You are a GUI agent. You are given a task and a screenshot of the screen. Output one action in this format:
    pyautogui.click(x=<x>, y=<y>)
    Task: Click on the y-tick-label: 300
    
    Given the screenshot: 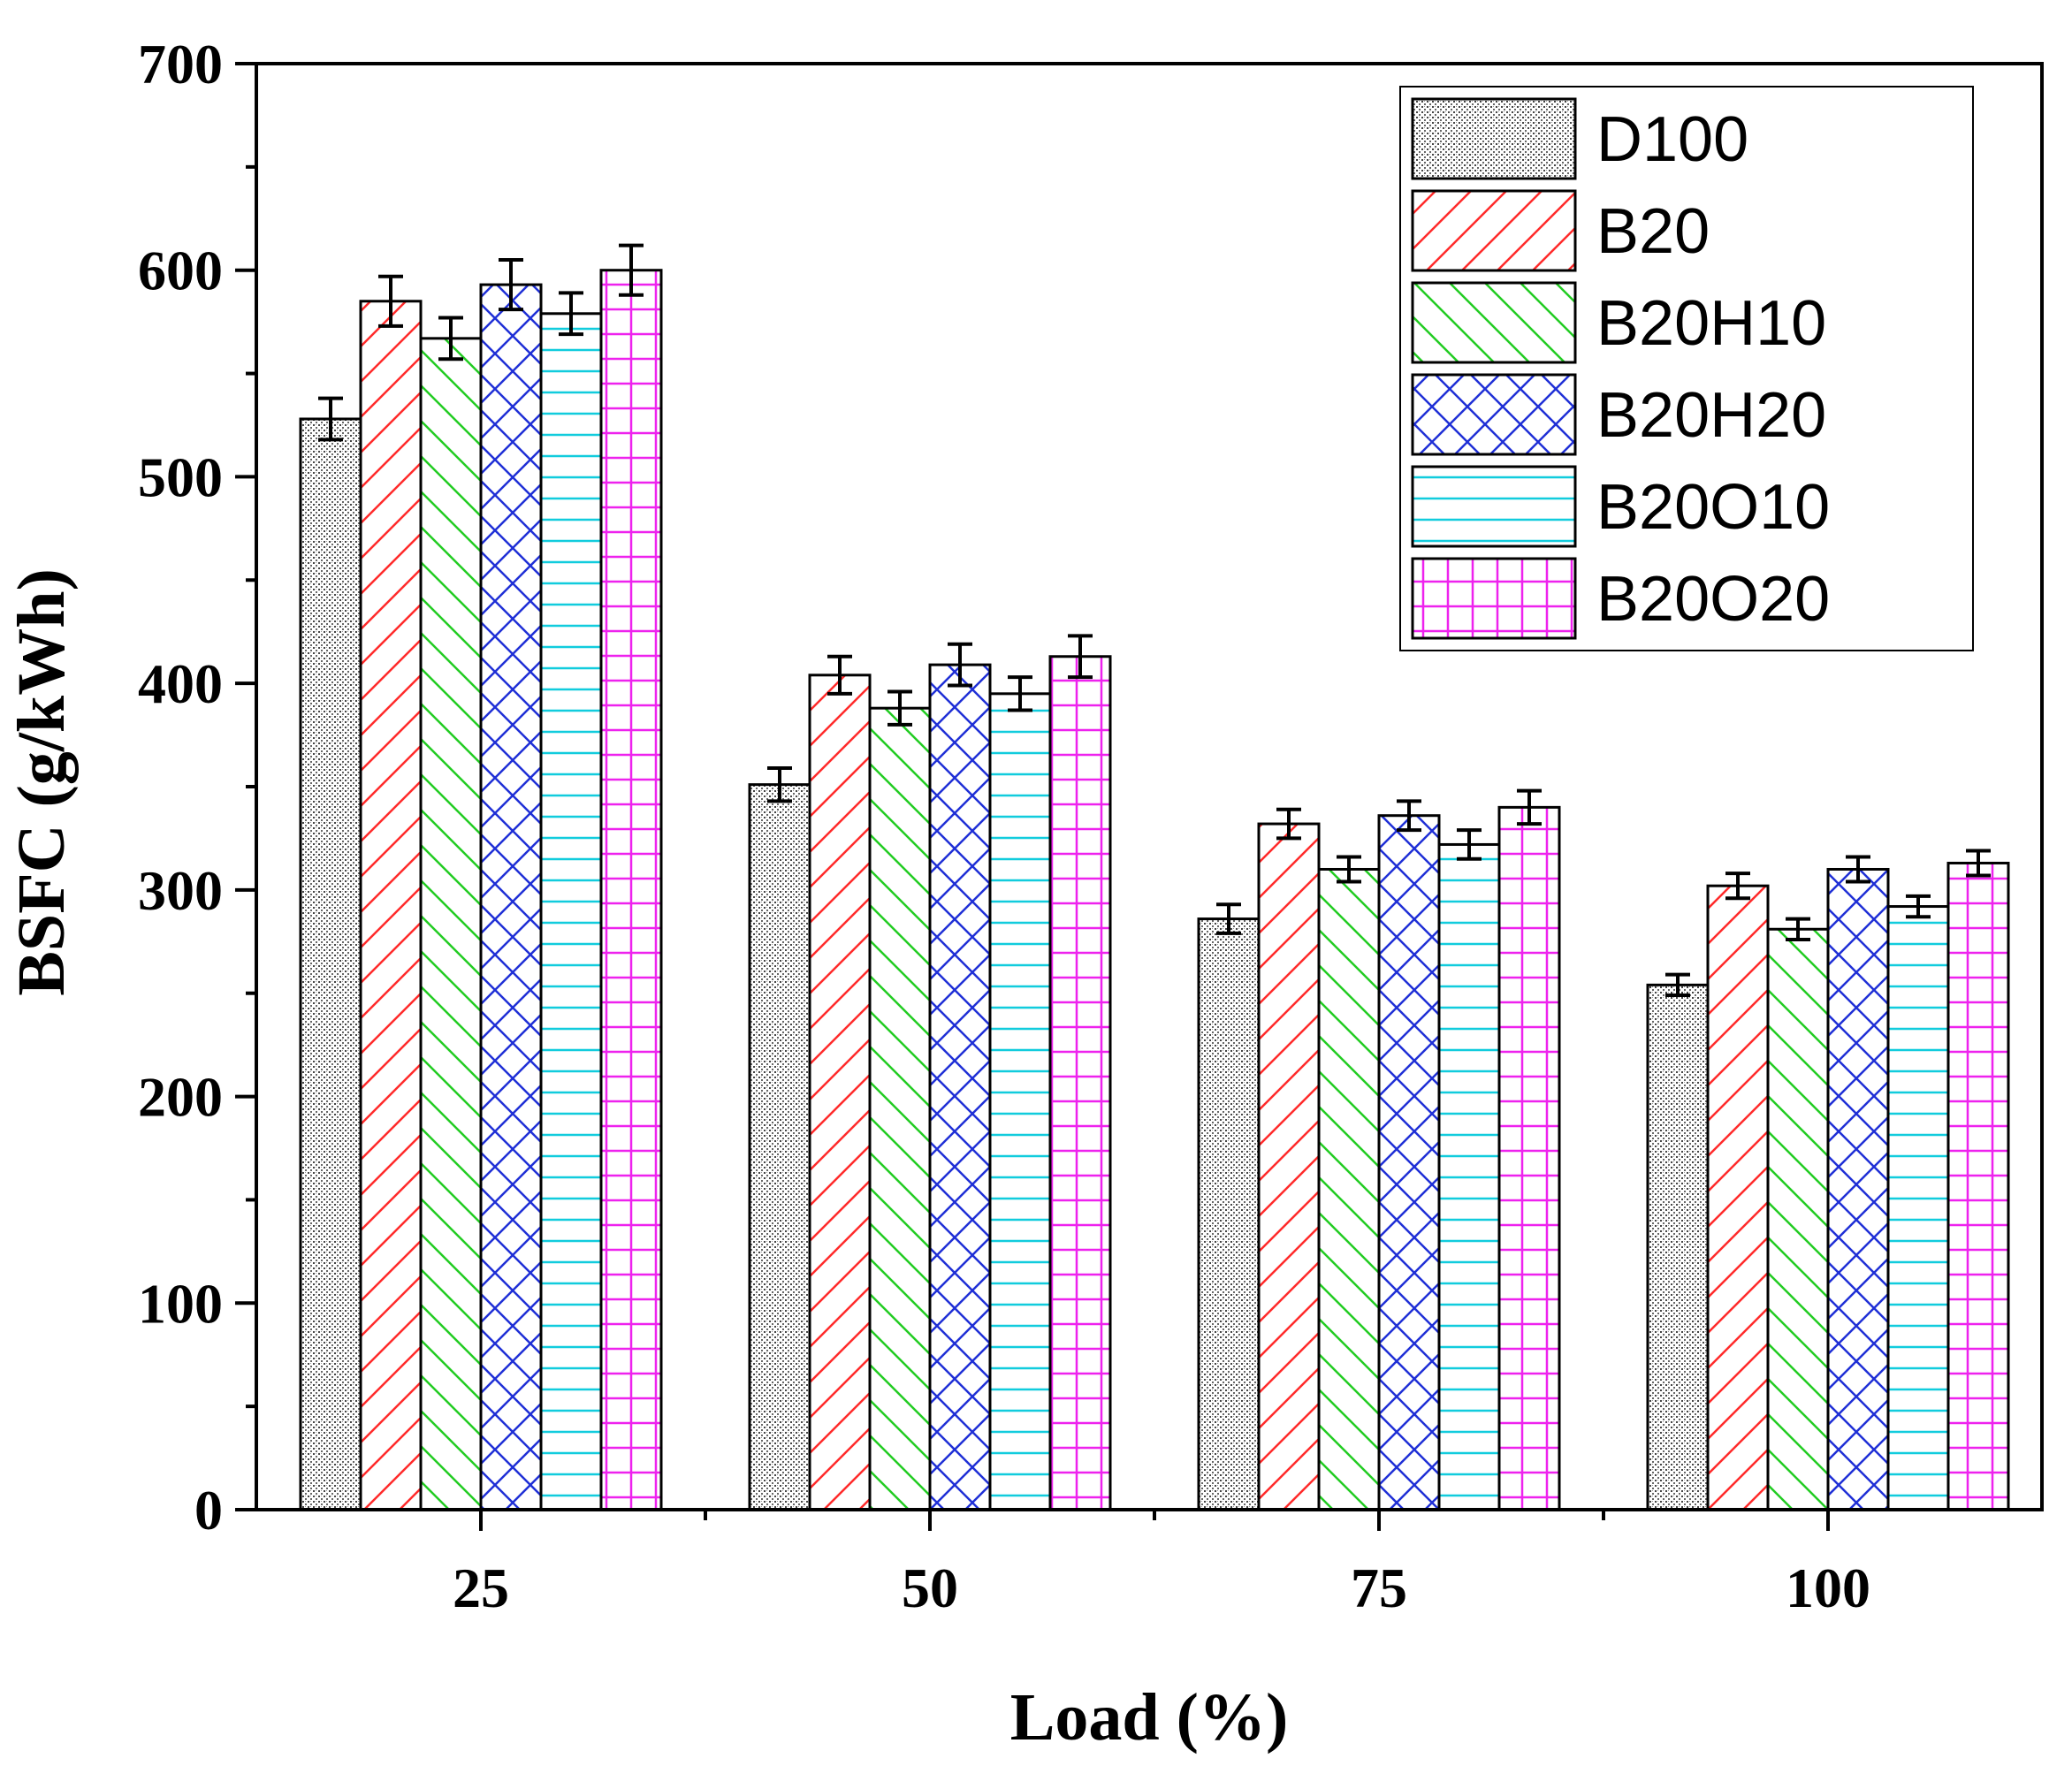 What is the action you would take?
    pyautogui.click(x=181, y=890)
    